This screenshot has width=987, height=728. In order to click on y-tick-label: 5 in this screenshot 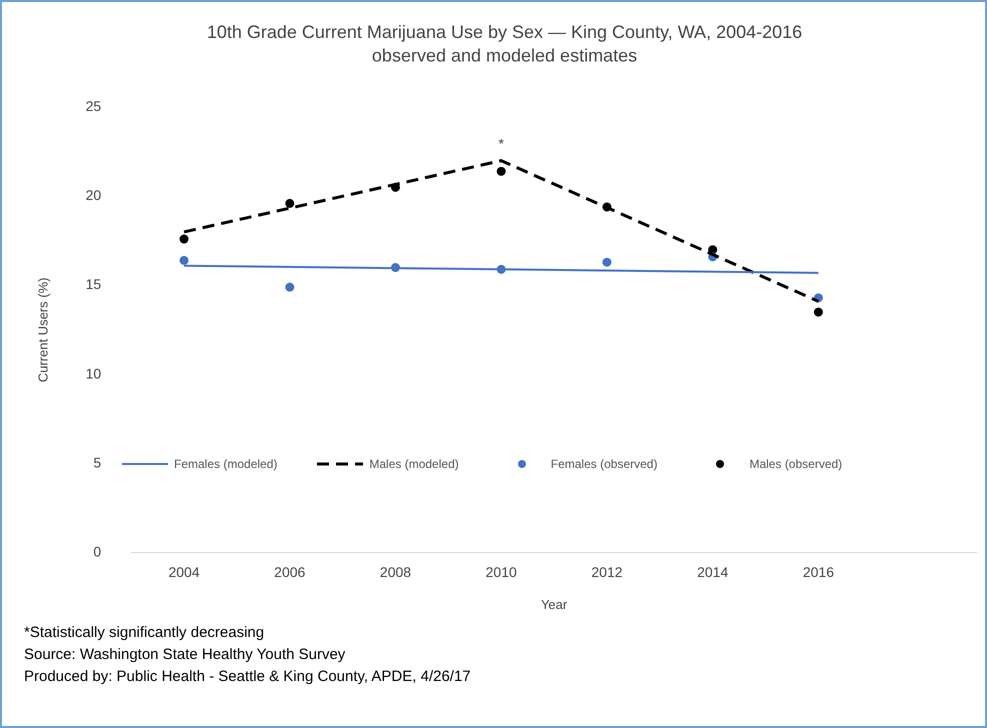, I will do `click(97, 462)`.